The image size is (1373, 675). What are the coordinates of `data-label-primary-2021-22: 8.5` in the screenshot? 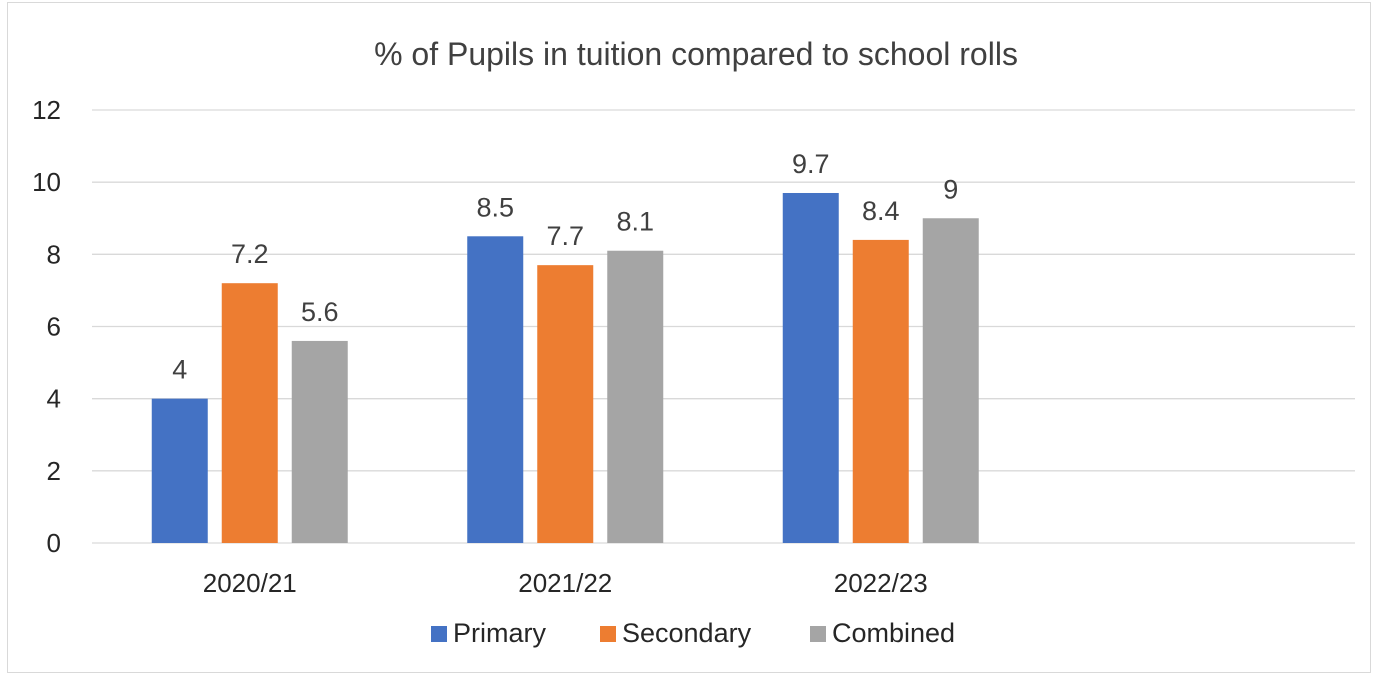 It's located at (495, 207).